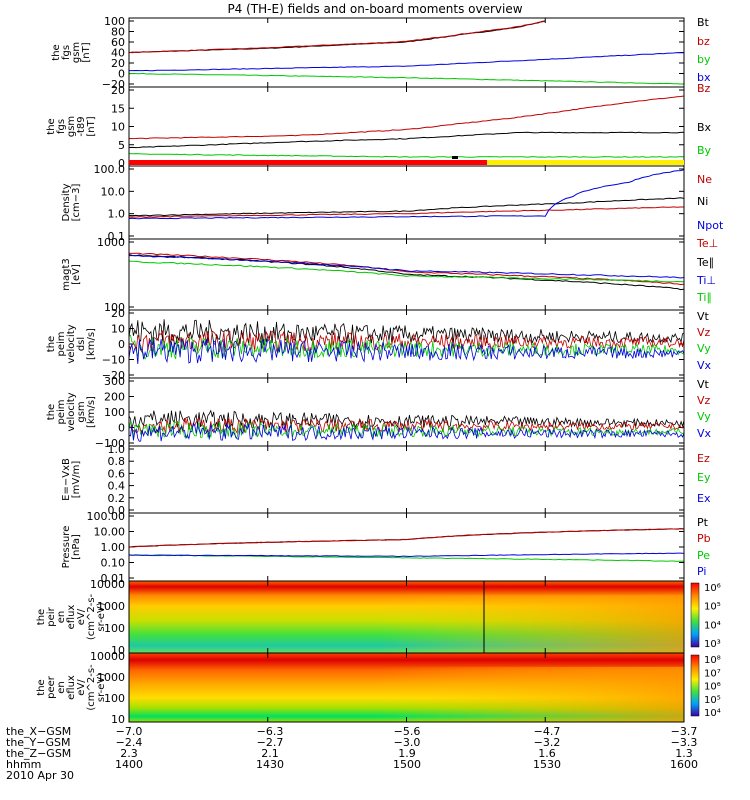 The height and width of the screenshot is (800, 750). Describe the element at coordinates (406, 140) in the screenshot. I see `series-Bx` at that location.